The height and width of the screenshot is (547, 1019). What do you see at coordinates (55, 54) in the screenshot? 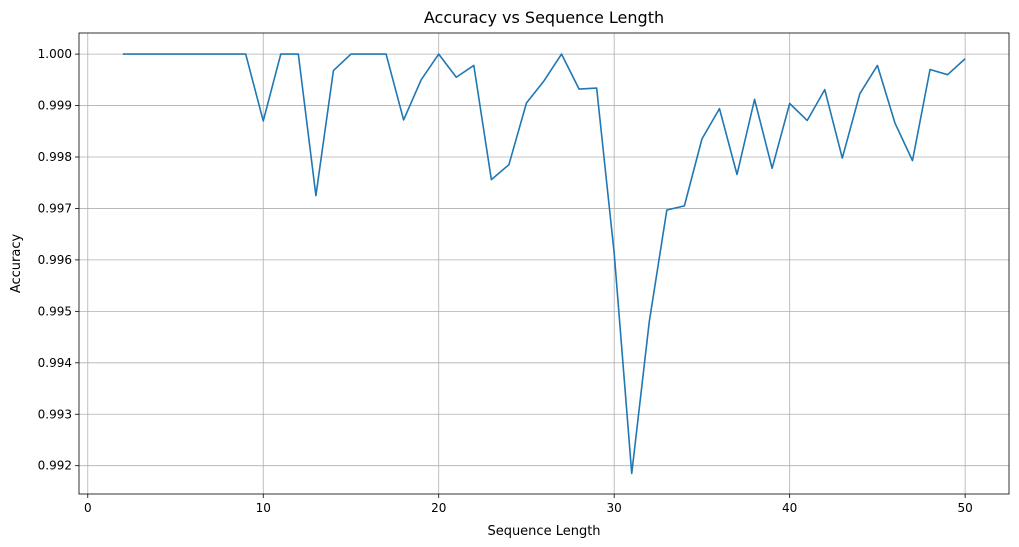
I see `y-tick-label: 1.000` at bounding box center [55, 54].